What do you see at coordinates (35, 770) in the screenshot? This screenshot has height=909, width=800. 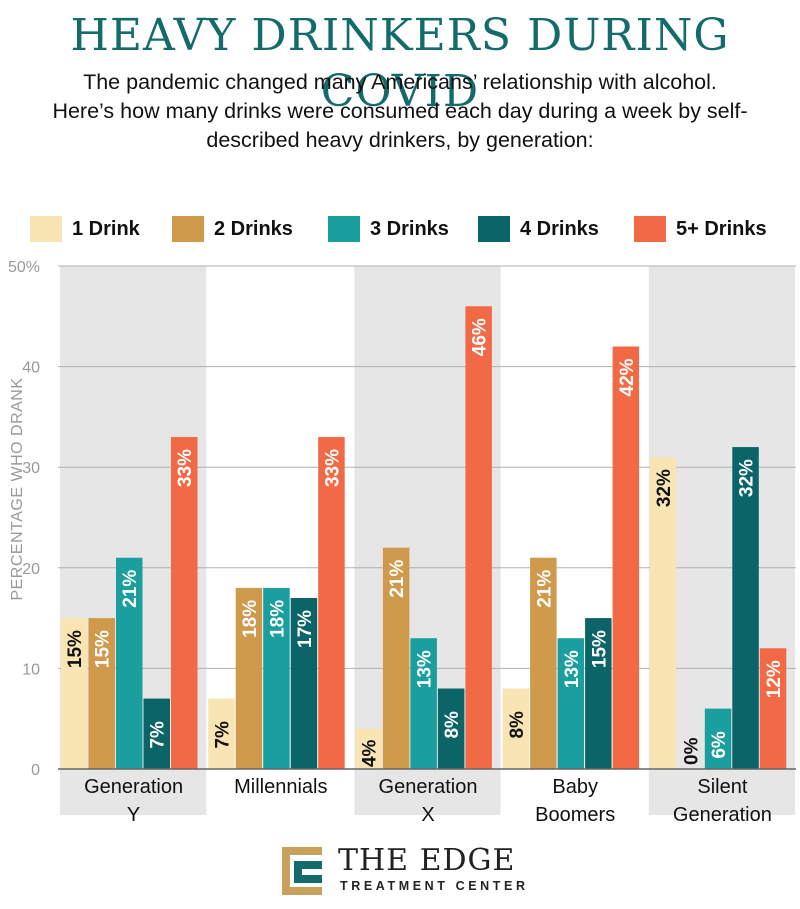 I see `y-tick-label: 0` at bounding box center [35, 770].